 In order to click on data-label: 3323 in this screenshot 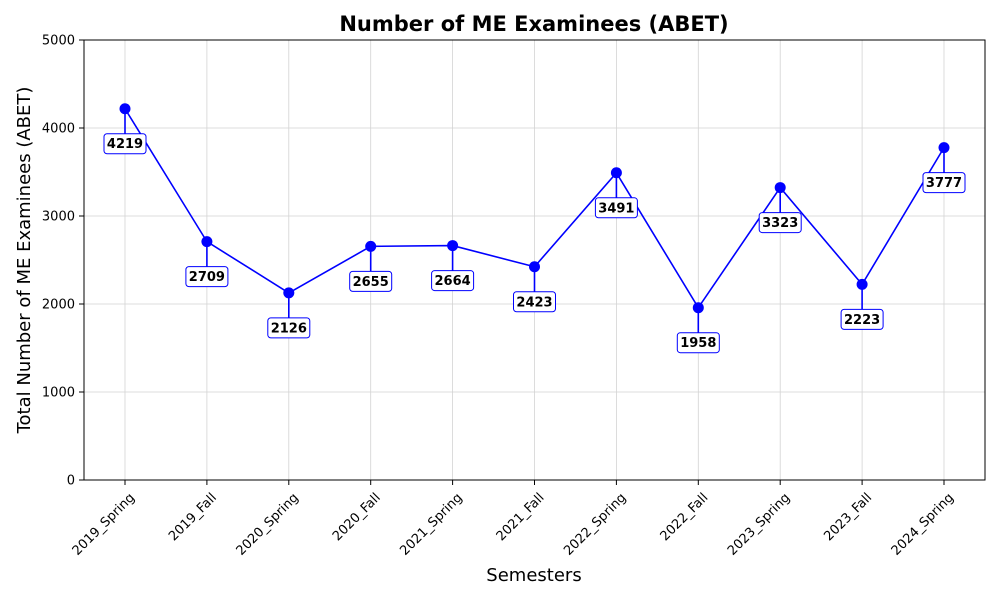, I will do `click(780, 223)`.